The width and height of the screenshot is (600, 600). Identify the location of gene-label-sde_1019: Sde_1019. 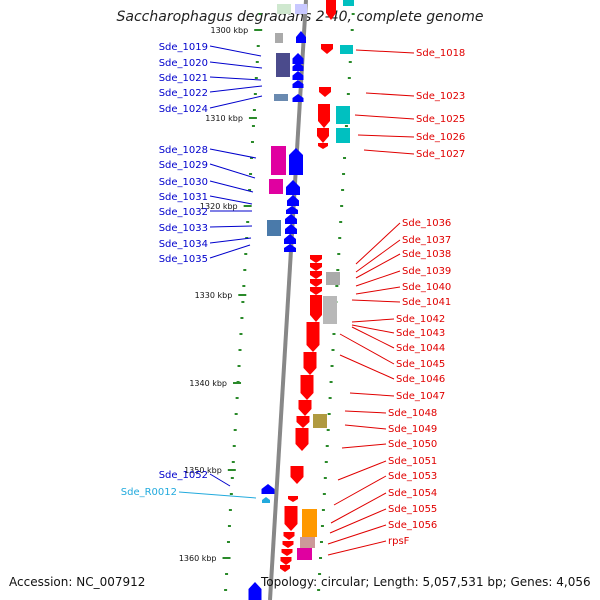
(183, 47).